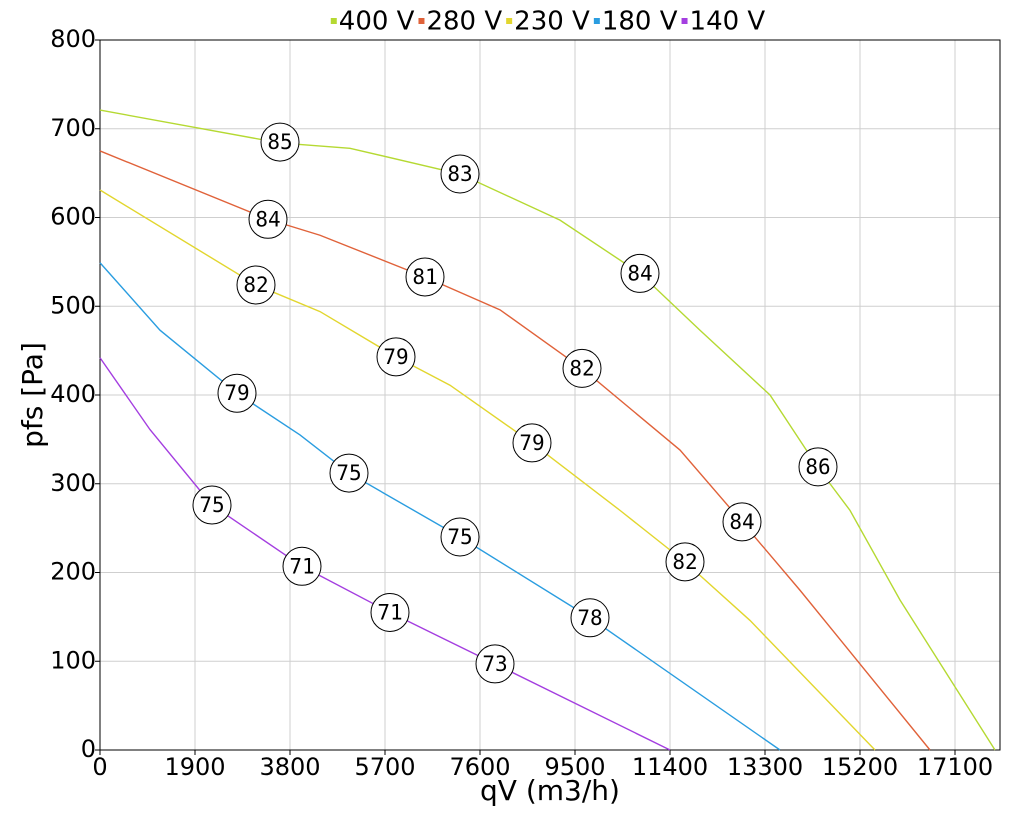 The width and height of the screenshot is (1020, 820). I want to click on x-tick-label: 3800, so click(289, 767).